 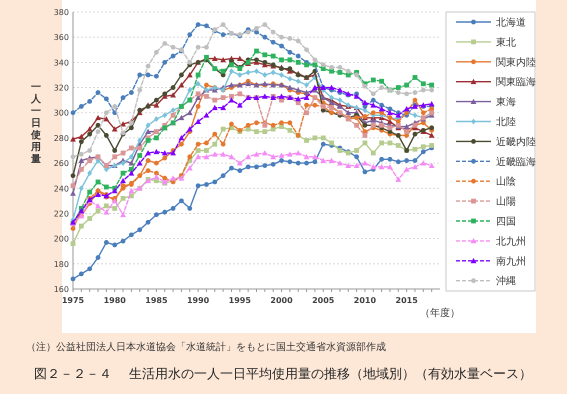 What do you see at coordinates (206, 347) in the screenshot?
I see `text: （注）公益社団法人日本水道協会「水道統計」をもとに国土交通省水資源部作成` at bounding box center [206, 347].